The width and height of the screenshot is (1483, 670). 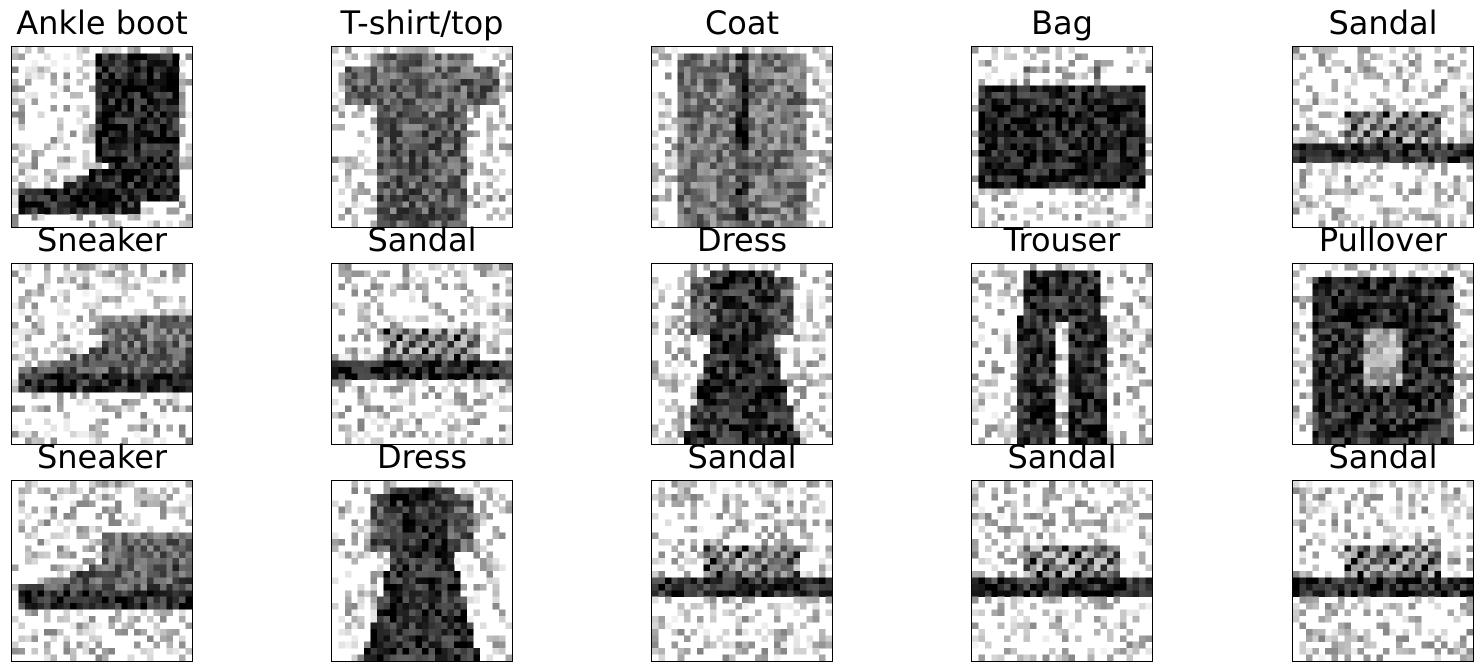 I want to click on image-title: T-shirt/top, so click(x=422, y=23).